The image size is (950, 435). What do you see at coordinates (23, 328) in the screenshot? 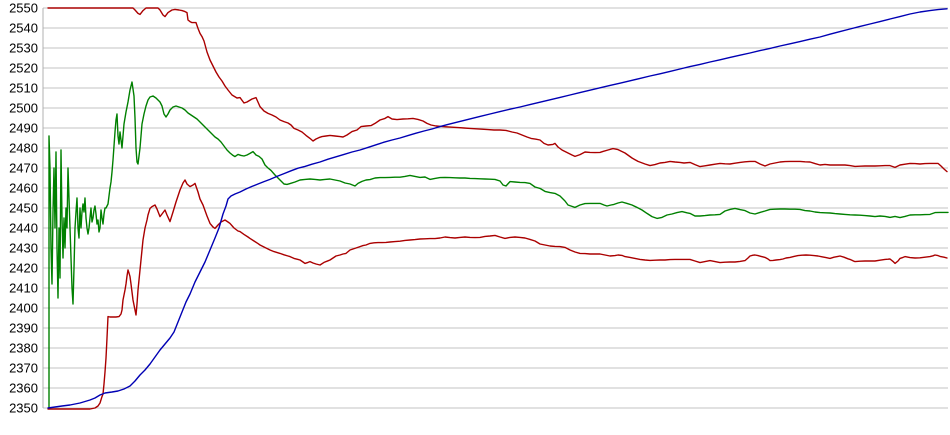
I see `y-axis-tick-label: 2390` at bounding box center [23, 328].